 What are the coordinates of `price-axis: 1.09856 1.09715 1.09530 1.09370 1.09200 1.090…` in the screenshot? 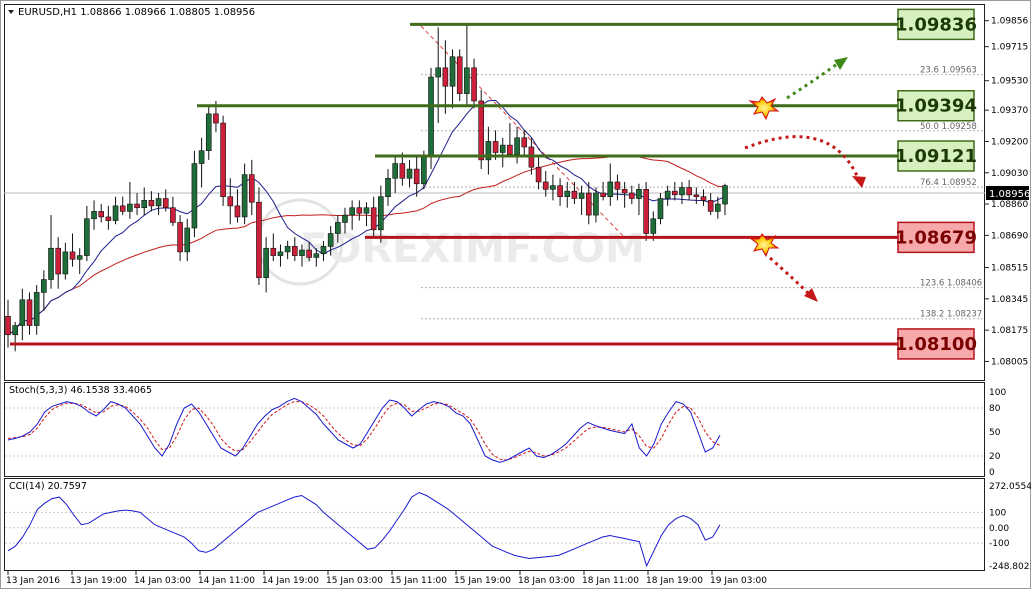 It's located at (1006, 192).